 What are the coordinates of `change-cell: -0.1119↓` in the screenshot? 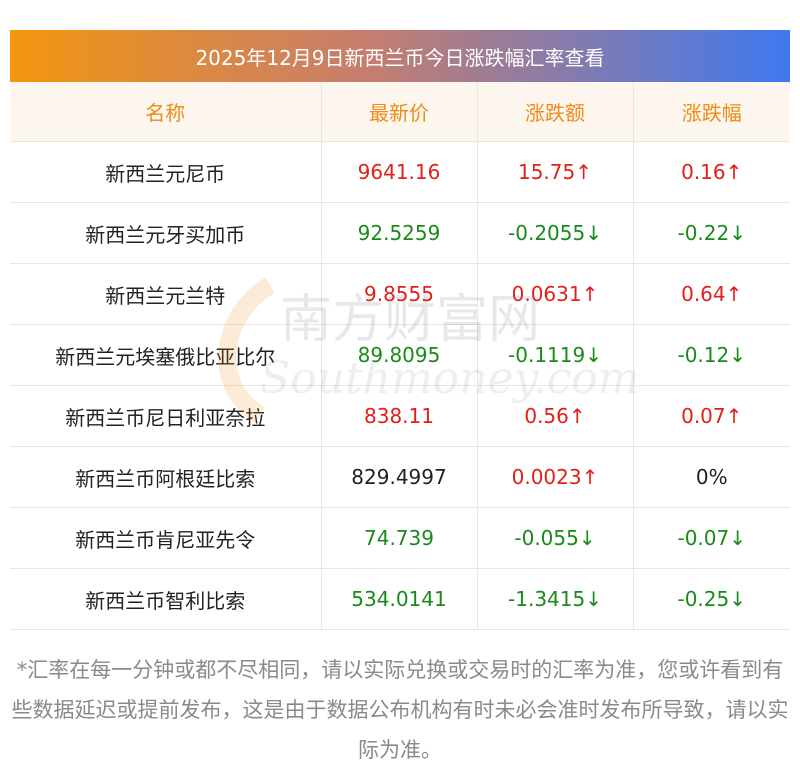 It's located at (555, 355).